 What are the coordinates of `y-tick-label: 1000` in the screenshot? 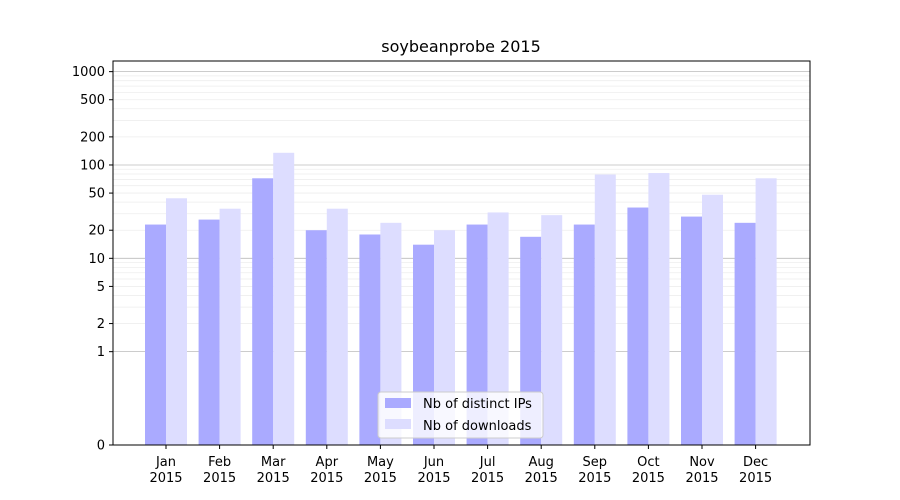 It's located at (88, 72).